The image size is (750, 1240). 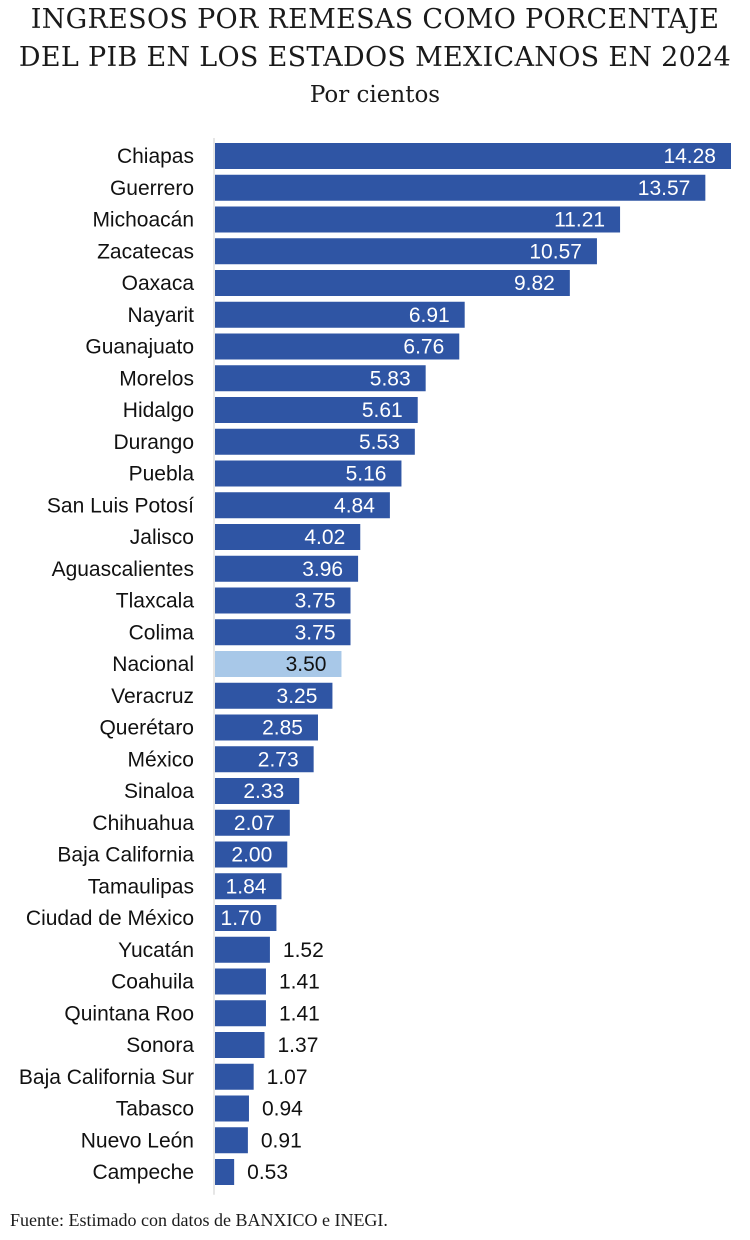 What do you see at coordinates (160, 315) in the screenshot?
I see `category-label: Nayarit` at bounding box center [160, 315].